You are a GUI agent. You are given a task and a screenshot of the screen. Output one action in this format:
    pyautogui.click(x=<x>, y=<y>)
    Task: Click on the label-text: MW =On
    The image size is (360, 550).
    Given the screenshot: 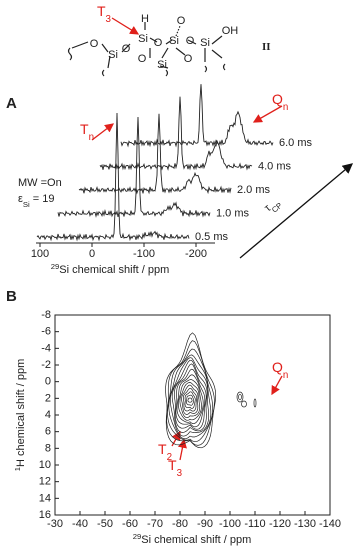 What is the action you would take?
    pyautogui.click(x=40, y=183)
    